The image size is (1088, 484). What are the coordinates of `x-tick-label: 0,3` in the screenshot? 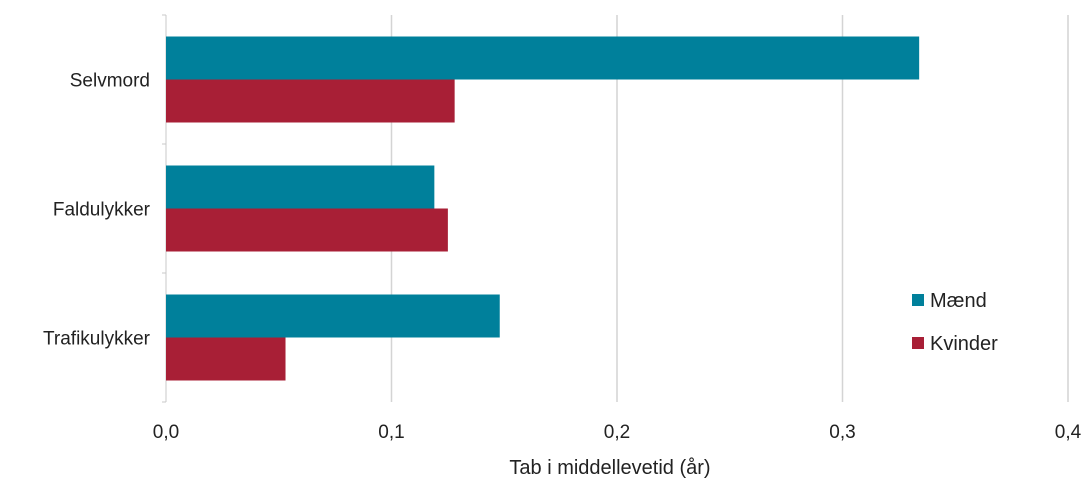 It's located at (842, 432).